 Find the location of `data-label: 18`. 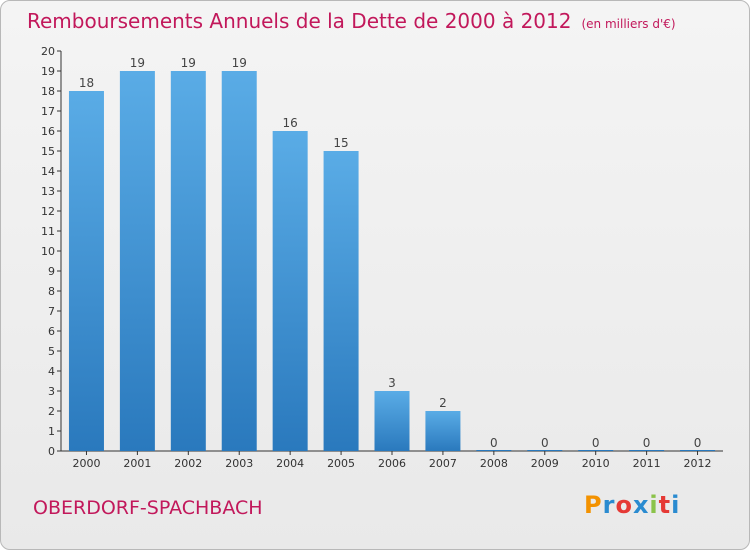

data-label: 18 is located at coordinates (86, 83).